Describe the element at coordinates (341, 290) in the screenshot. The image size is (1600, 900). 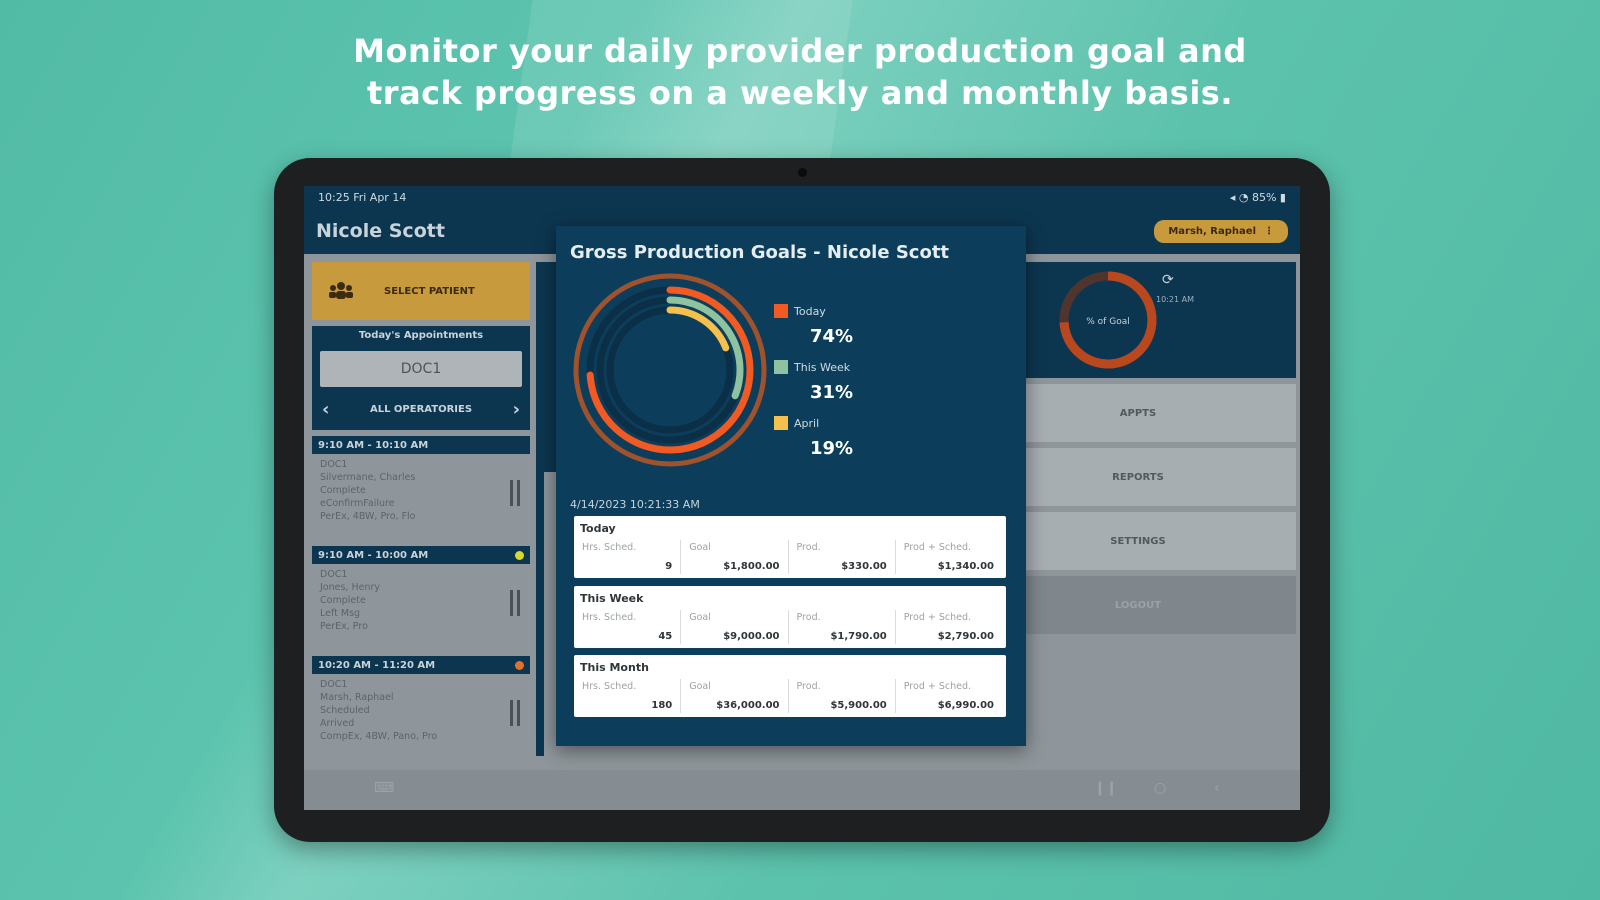
I see `group-icon` at that location.